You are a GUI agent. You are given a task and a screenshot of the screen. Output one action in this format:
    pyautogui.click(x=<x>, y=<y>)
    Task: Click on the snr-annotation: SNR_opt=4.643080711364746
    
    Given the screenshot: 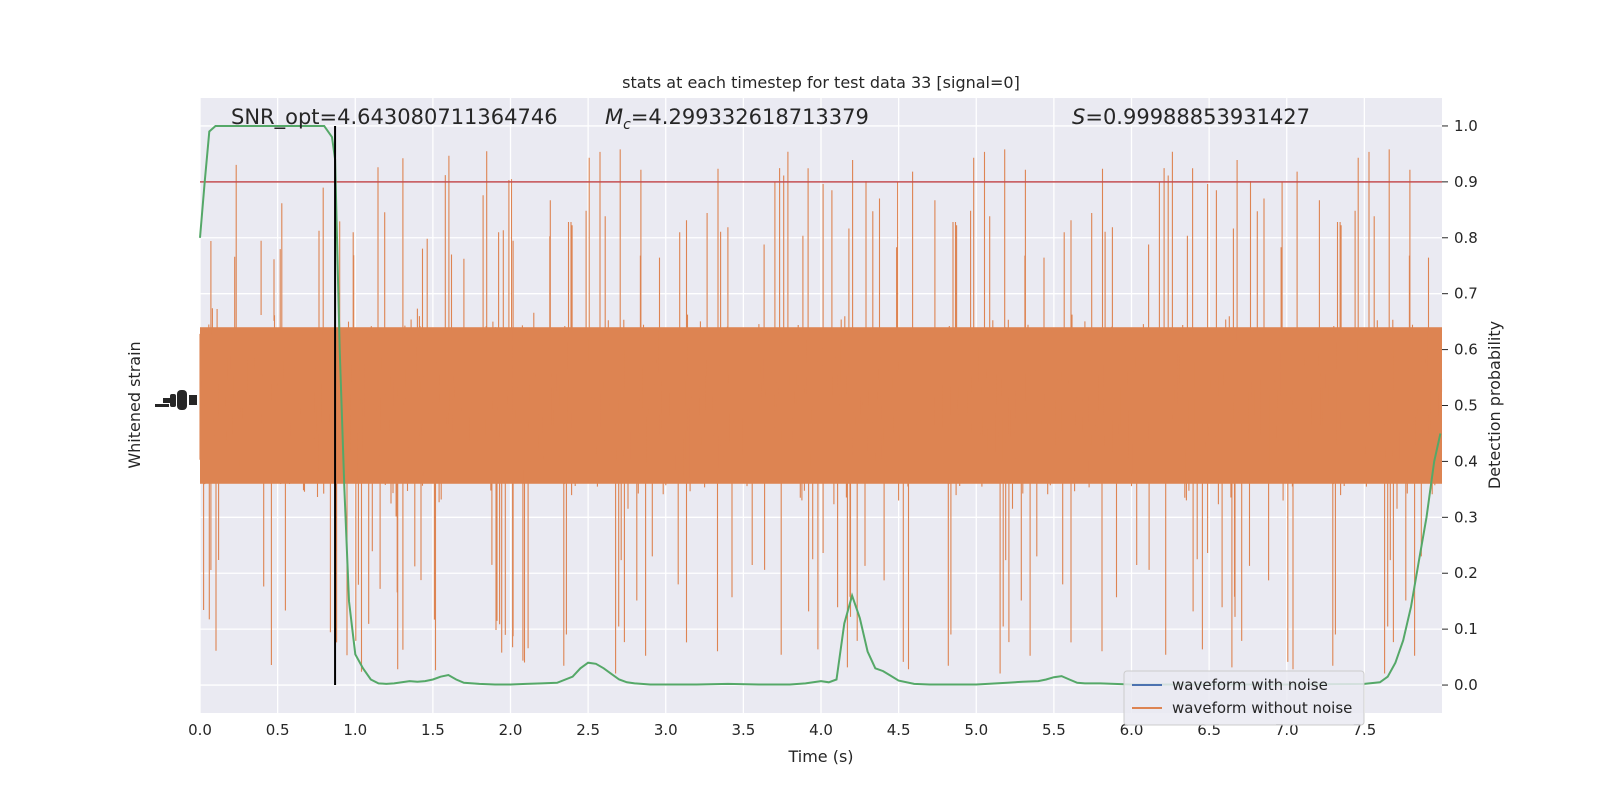 What is the action you would take?
    pyautogui.click(x=394, y=117)
    